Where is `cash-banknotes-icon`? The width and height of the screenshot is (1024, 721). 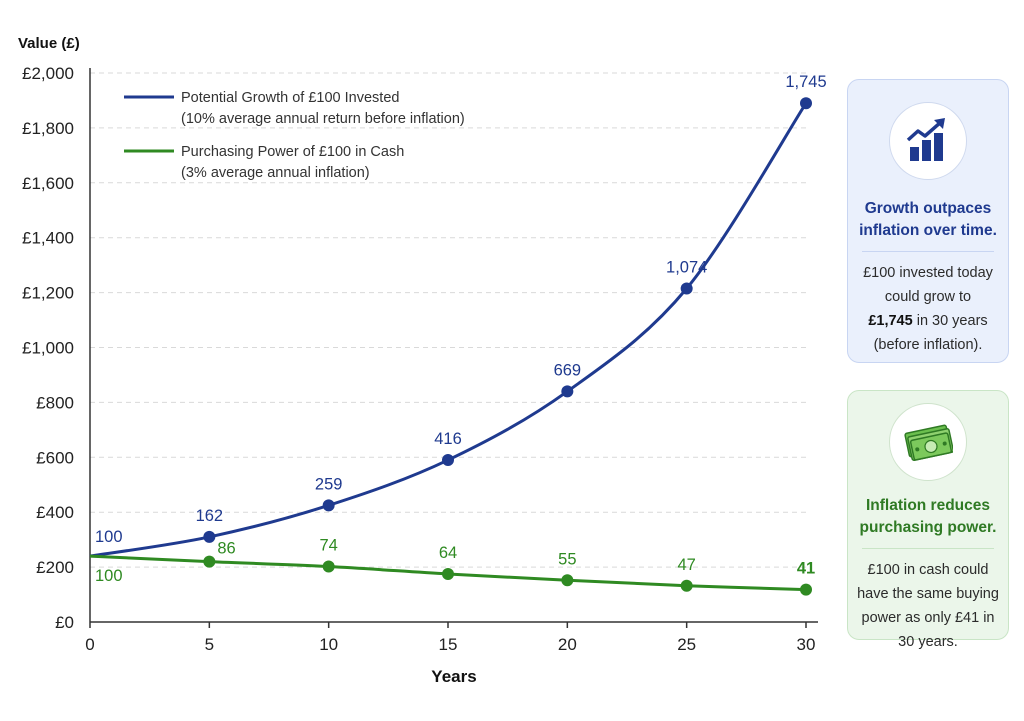 cash-banknotes-icon is located at coordinates (928, 442).